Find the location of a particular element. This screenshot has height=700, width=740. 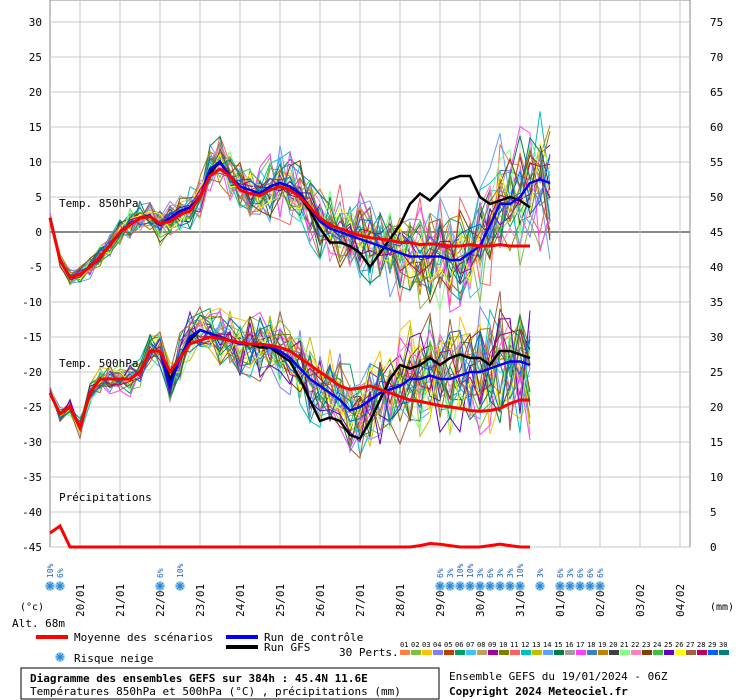

y-right-tick-label: 0 is located at coordinates (713, 547).